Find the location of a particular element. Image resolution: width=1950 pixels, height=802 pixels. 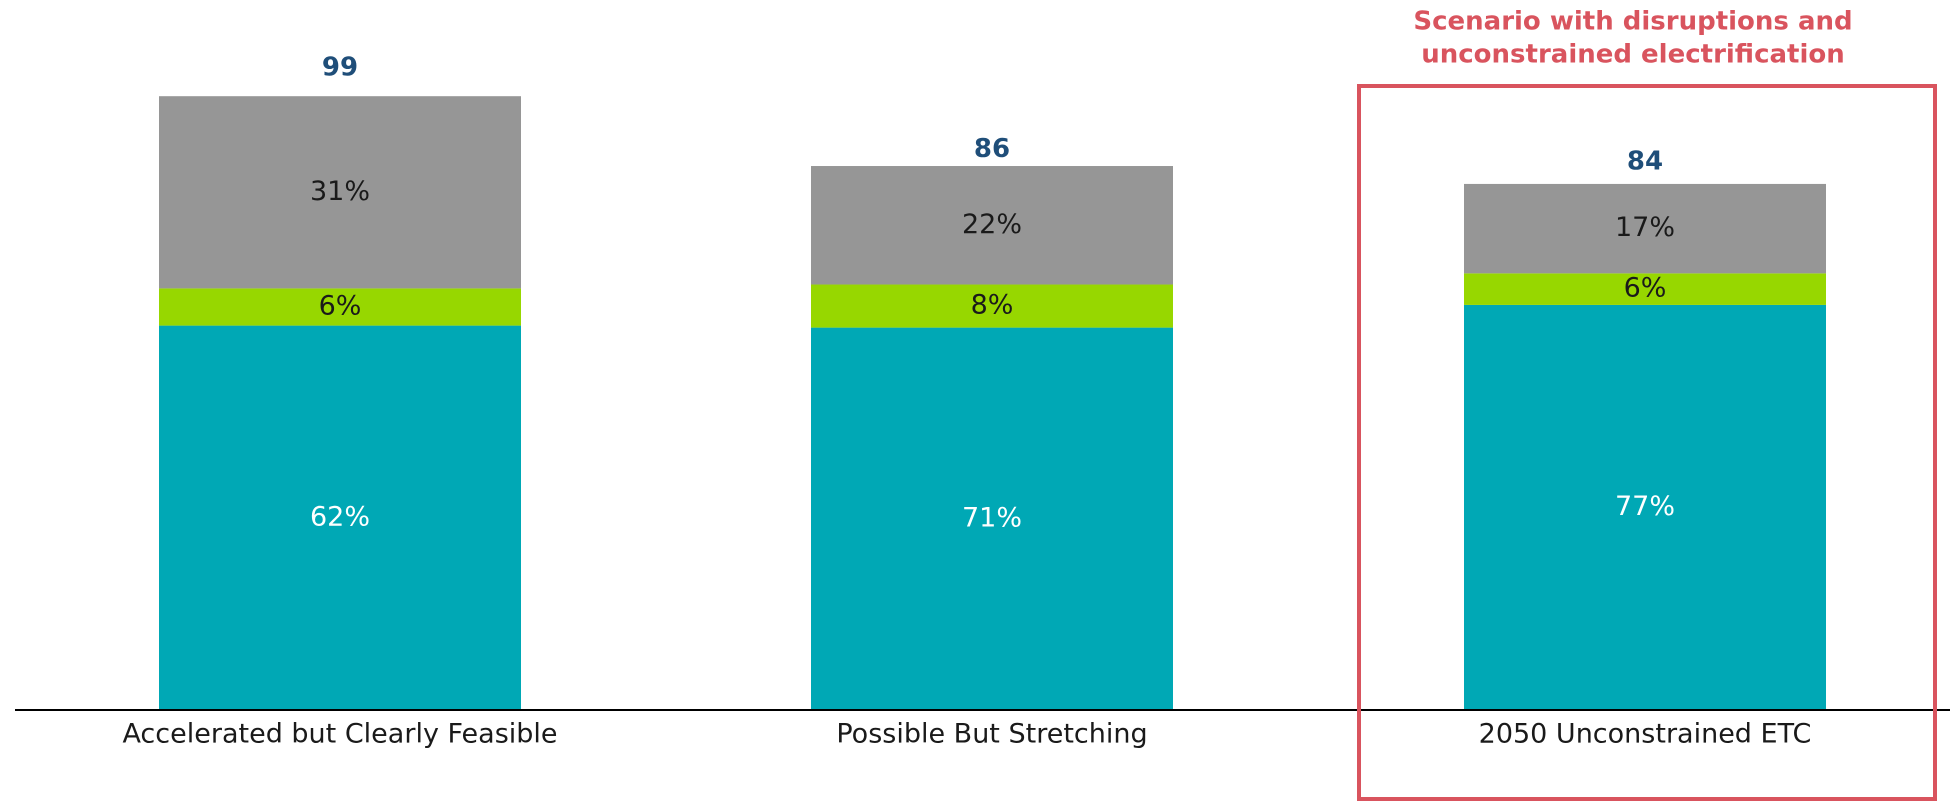

segment-label: 17% is located at coordinates (1645, 227).